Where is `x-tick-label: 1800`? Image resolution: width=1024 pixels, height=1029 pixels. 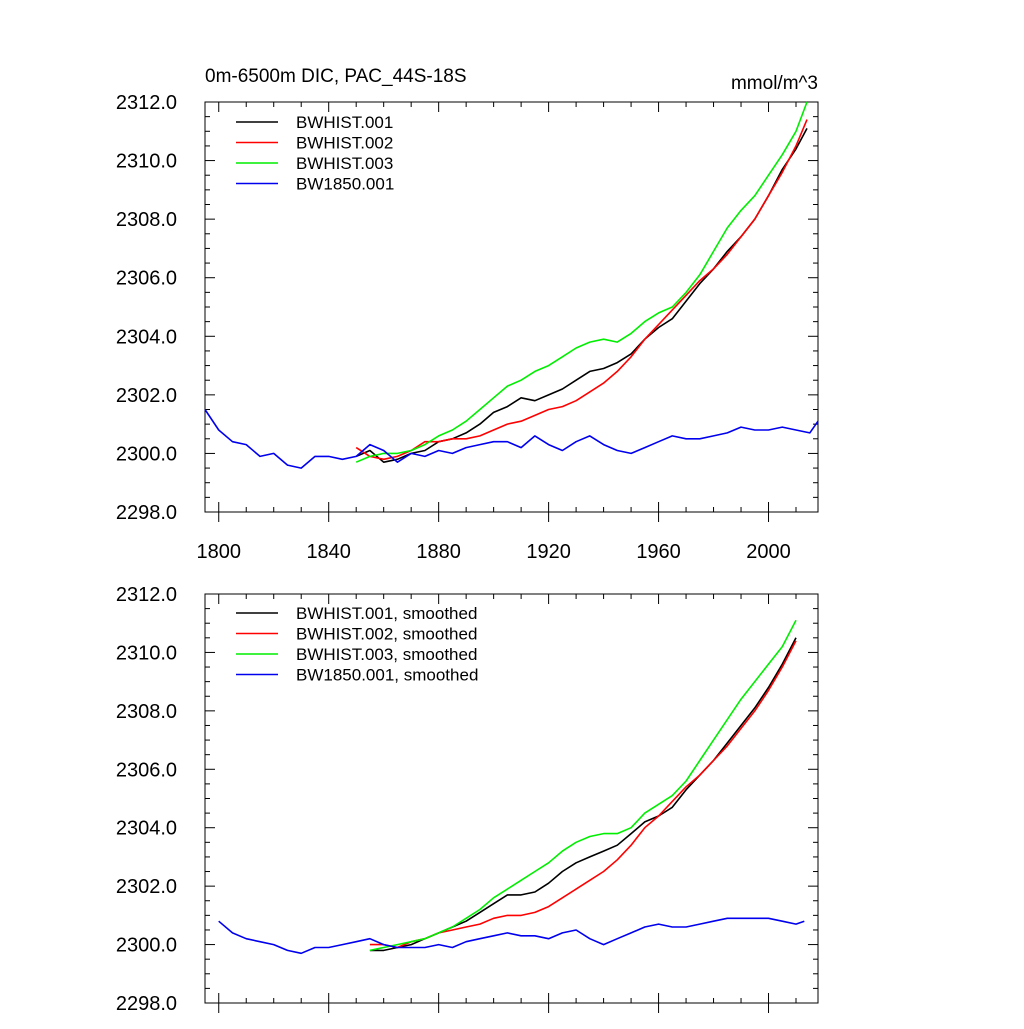
x-tick-label: 1800 is located at coordinates (218, 552).